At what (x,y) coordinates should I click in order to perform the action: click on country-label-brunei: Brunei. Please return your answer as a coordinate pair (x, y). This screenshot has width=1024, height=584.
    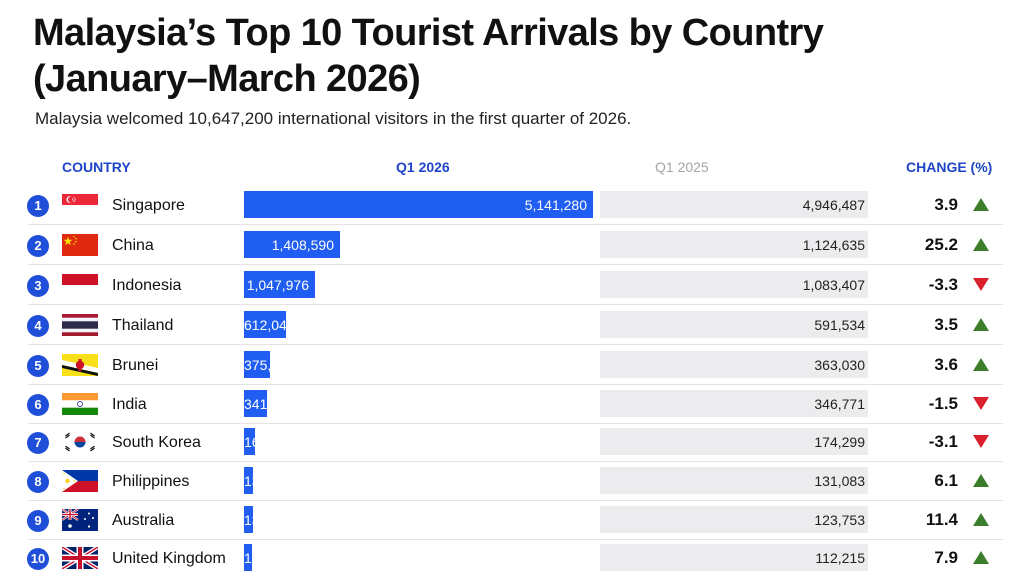
    Looking at the image, I should click on (135, 365).